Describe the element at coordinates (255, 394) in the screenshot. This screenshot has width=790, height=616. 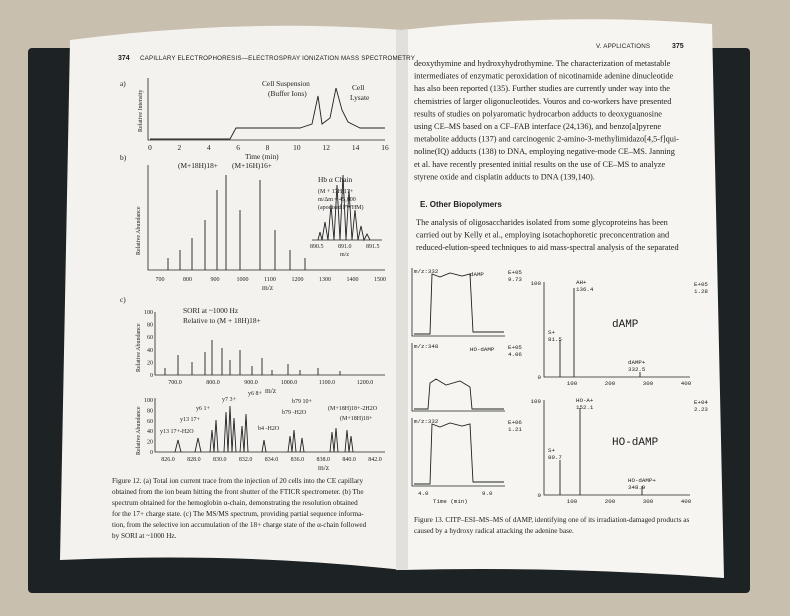
I see `peak-label: y6 8+` at that location.